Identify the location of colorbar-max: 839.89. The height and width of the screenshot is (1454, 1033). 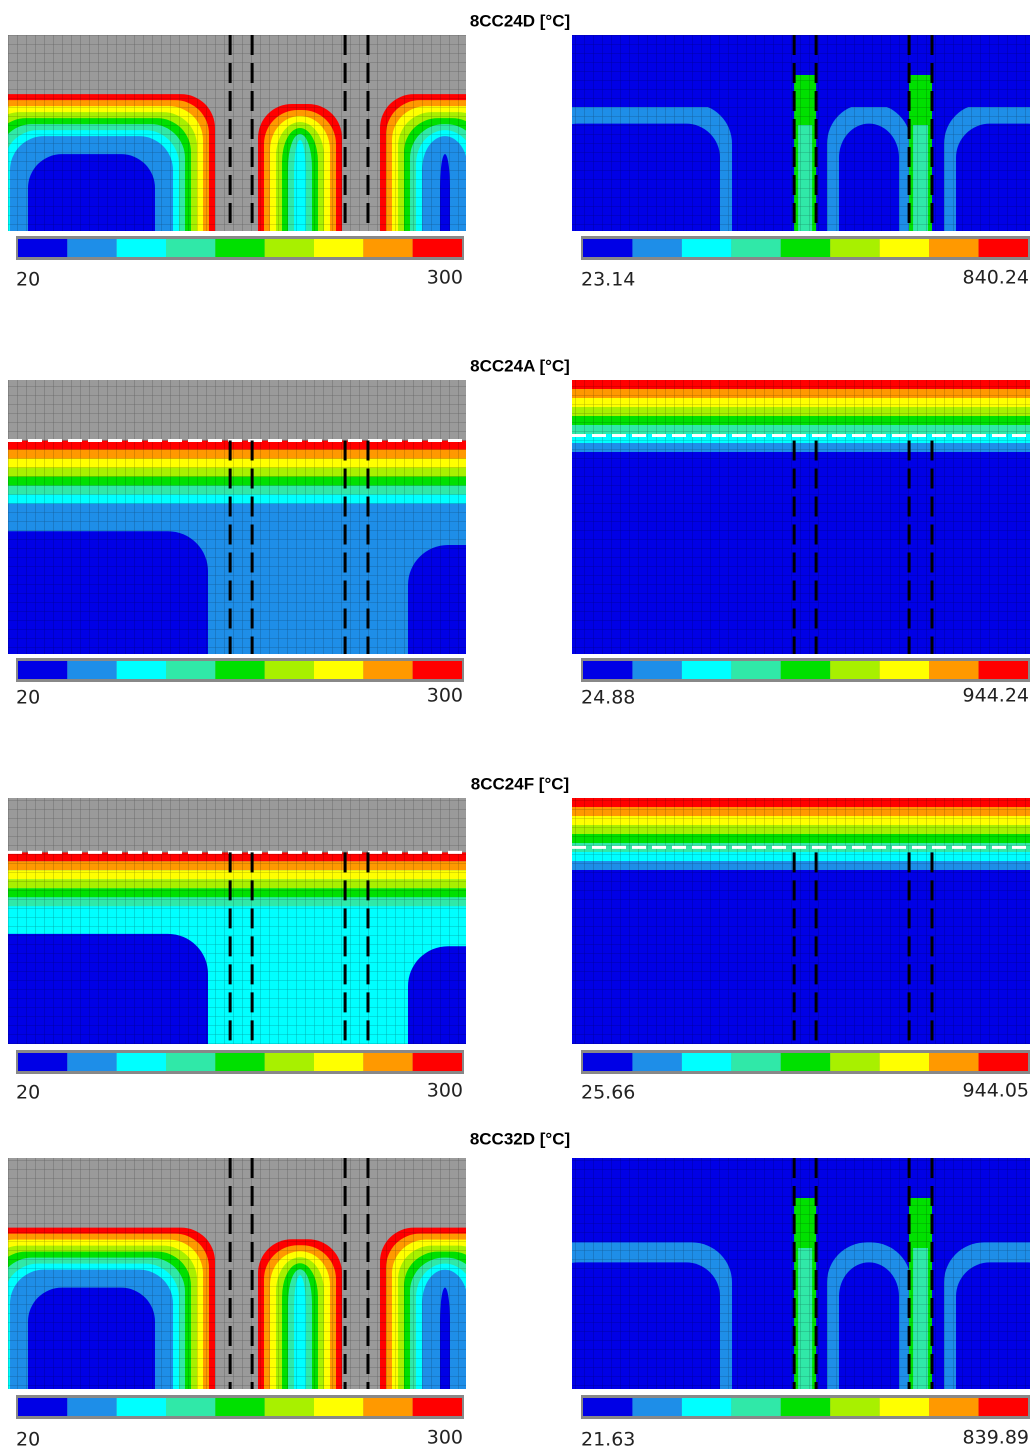
(996, 1438).